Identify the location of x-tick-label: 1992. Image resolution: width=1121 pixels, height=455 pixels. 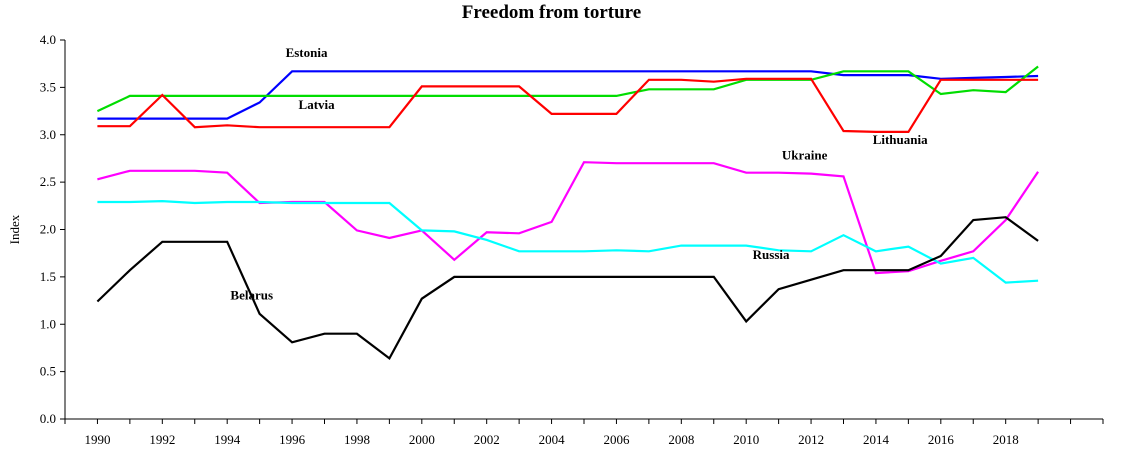
(162, 439).